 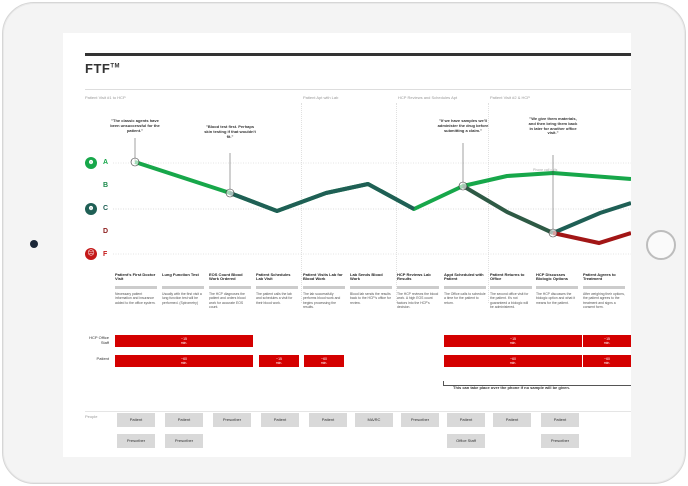 I want to click on step-title: Appt Scheduled with Patient, so click(x=464, y=277).